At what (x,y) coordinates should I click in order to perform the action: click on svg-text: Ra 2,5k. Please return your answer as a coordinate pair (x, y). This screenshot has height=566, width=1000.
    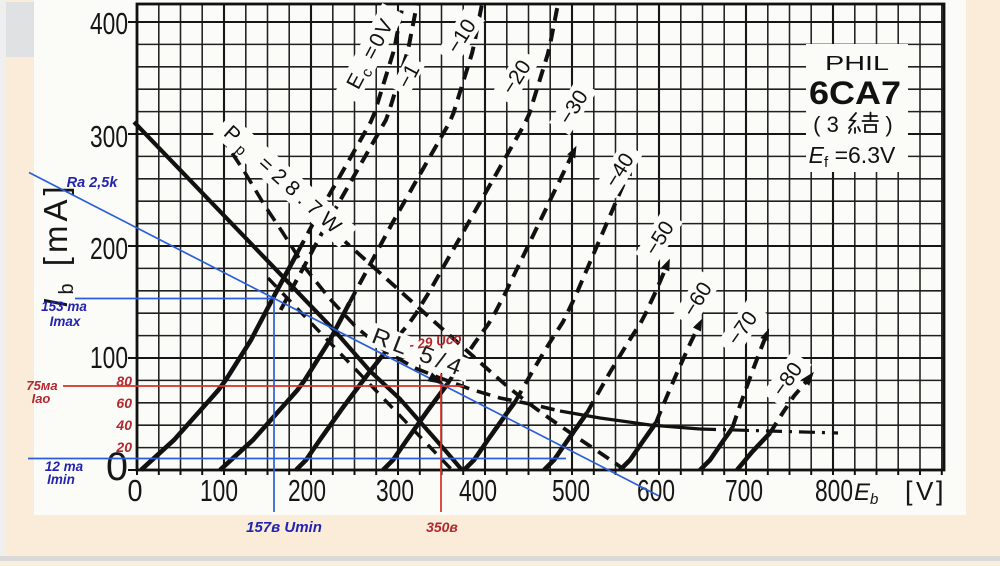
    Looking at the image, I should click on (93, 183).